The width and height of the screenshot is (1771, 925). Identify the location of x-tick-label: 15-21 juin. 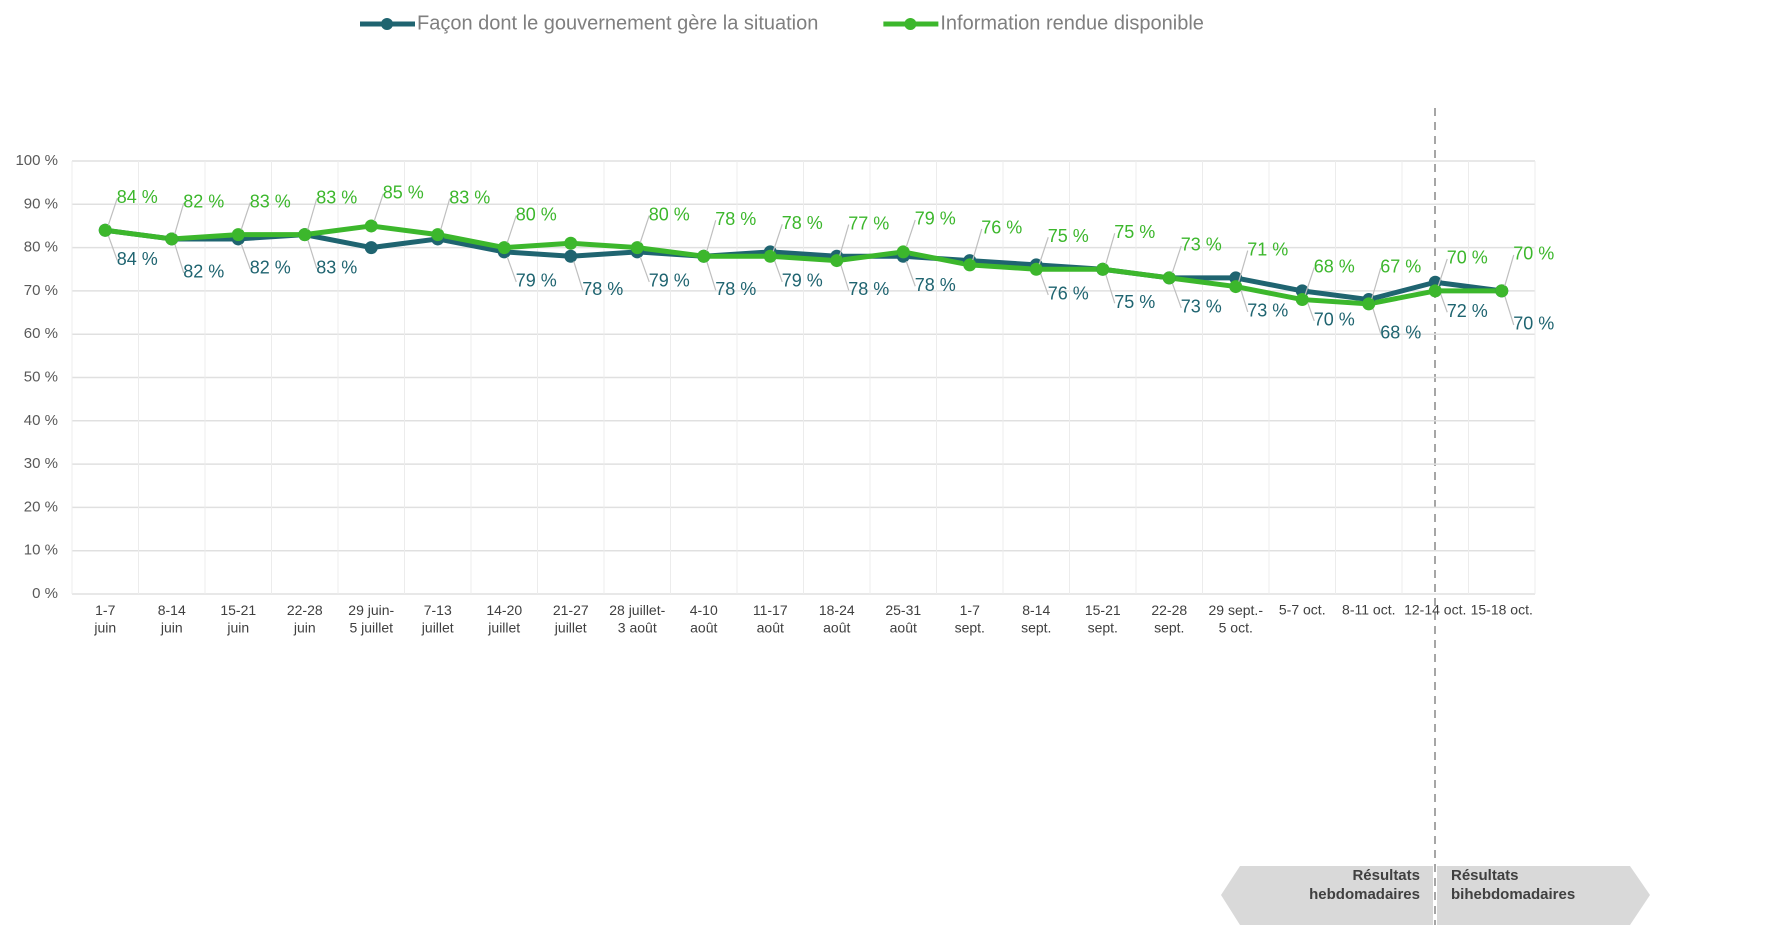
(238, 619).